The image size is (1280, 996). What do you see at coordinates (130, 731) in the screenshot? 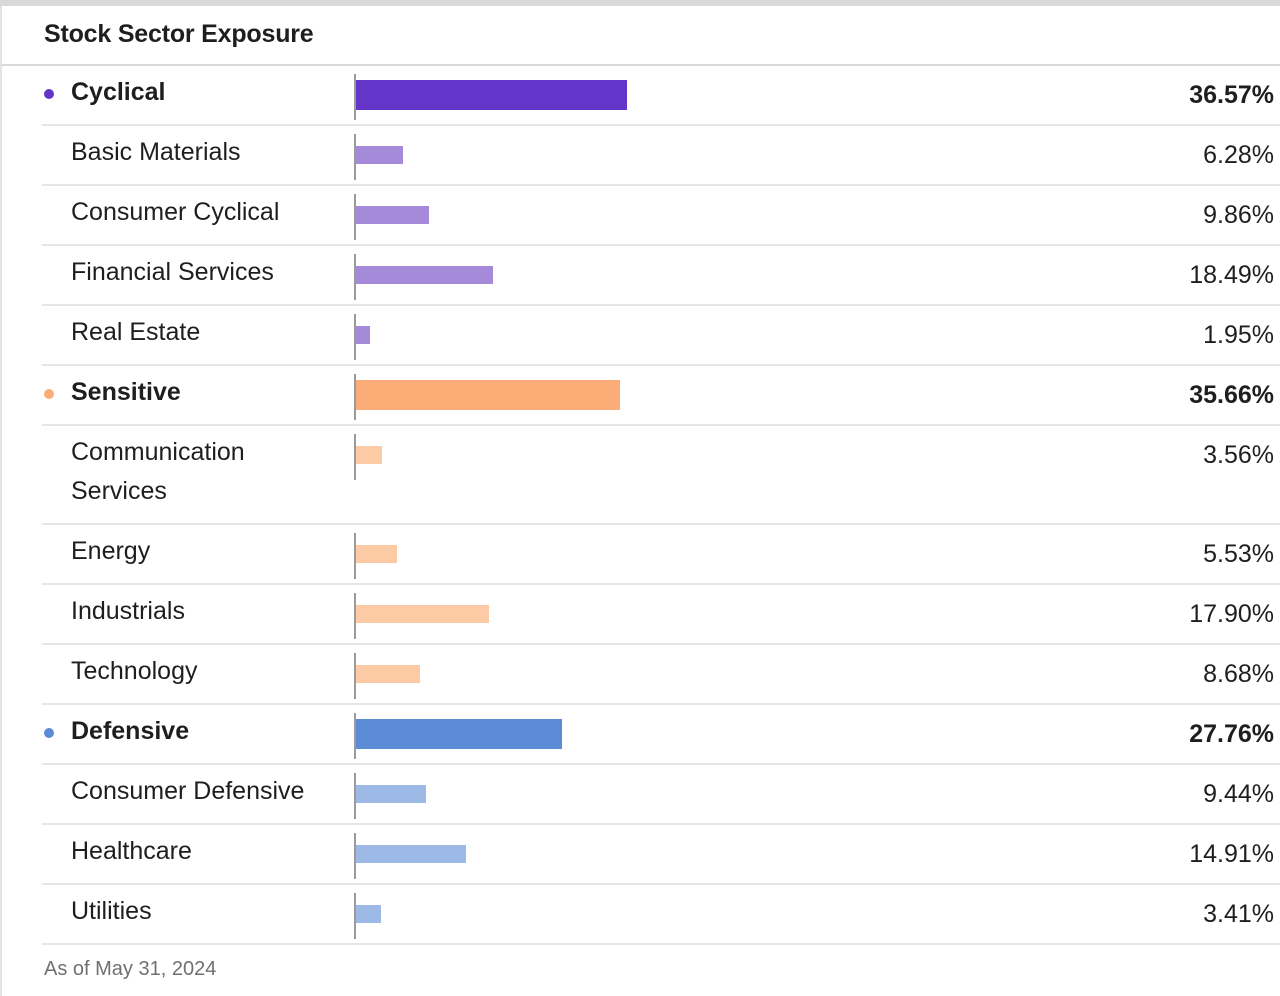
I see `sector-label: Defensive` at bounding box center [130, 731].